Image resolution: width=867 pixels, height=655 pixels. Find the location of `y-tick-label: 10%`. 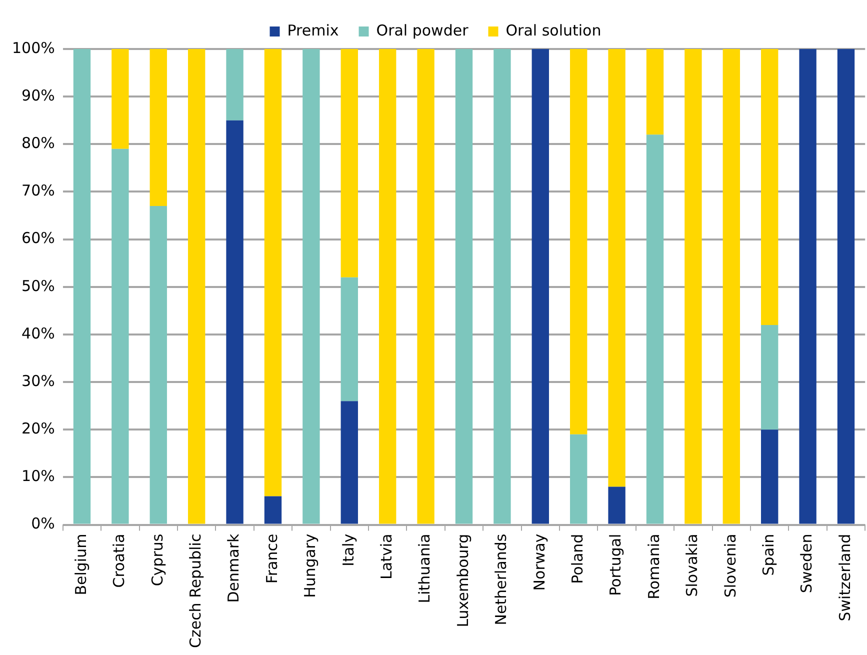

y-tick-label: 10% is located at coordinates (38, 476).